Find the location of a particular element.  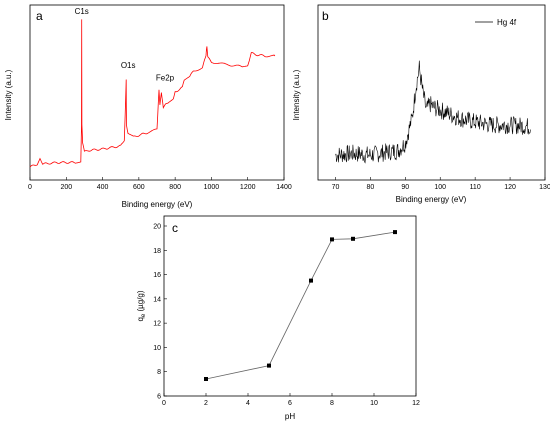

panel-c-y-tick-label: 20 is located at coordinates (157, 227).